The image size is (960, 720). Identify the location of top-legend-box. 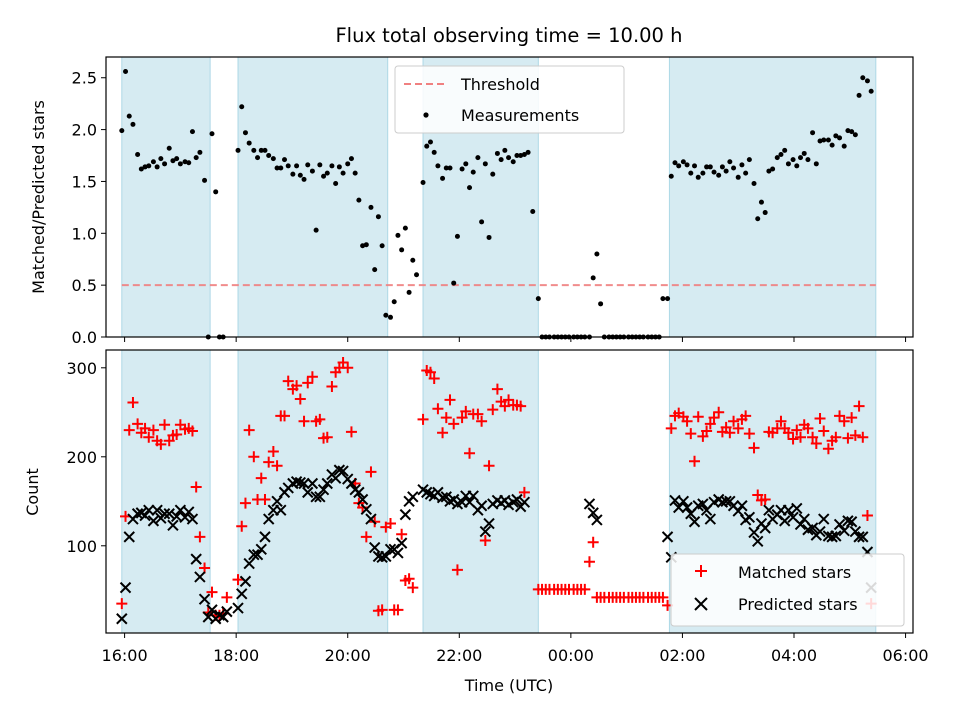
(509, 99).